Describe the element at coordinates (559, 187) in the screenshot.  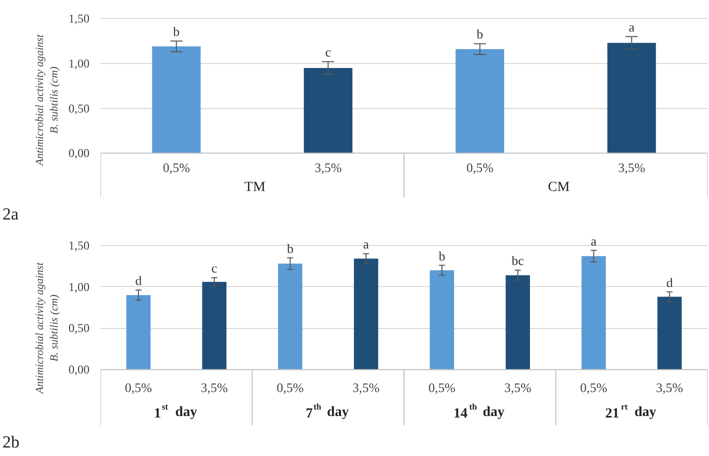
I see `text: CM` at that location.